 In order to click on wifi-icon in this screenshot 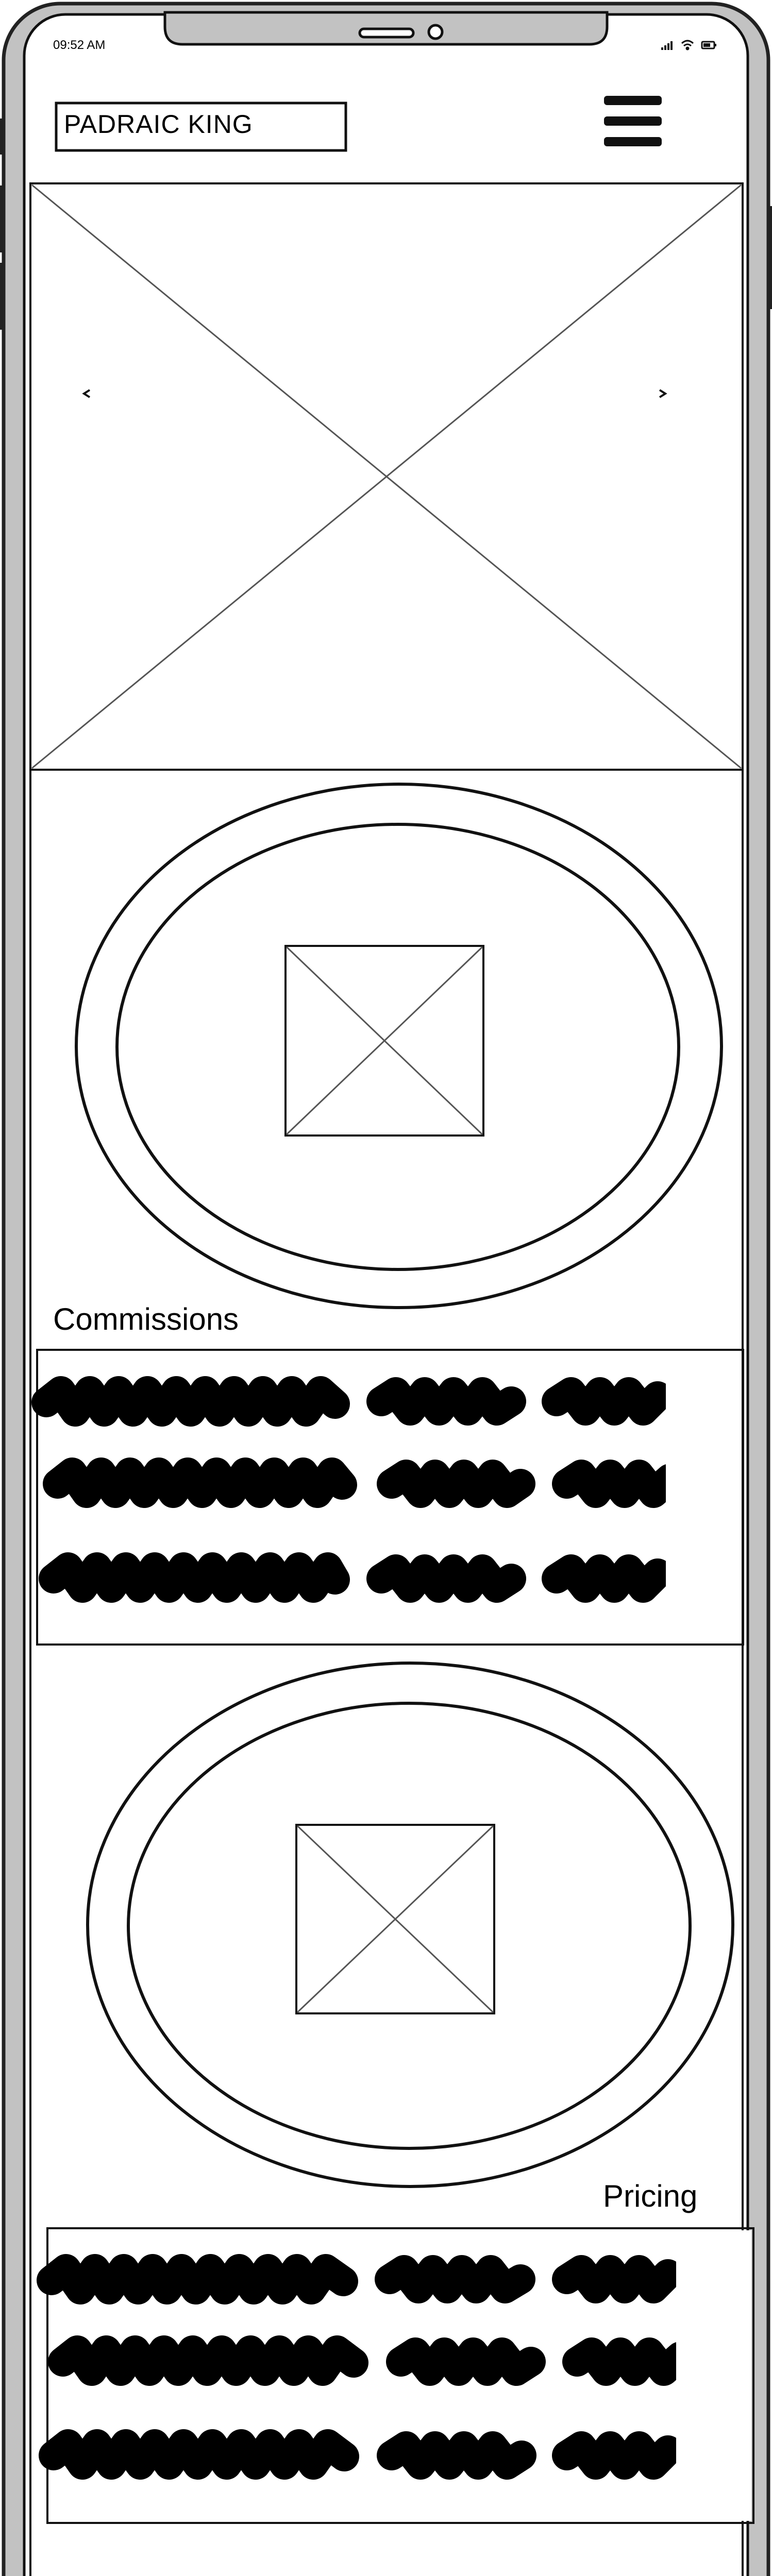, I will do `click(687, 45)`.